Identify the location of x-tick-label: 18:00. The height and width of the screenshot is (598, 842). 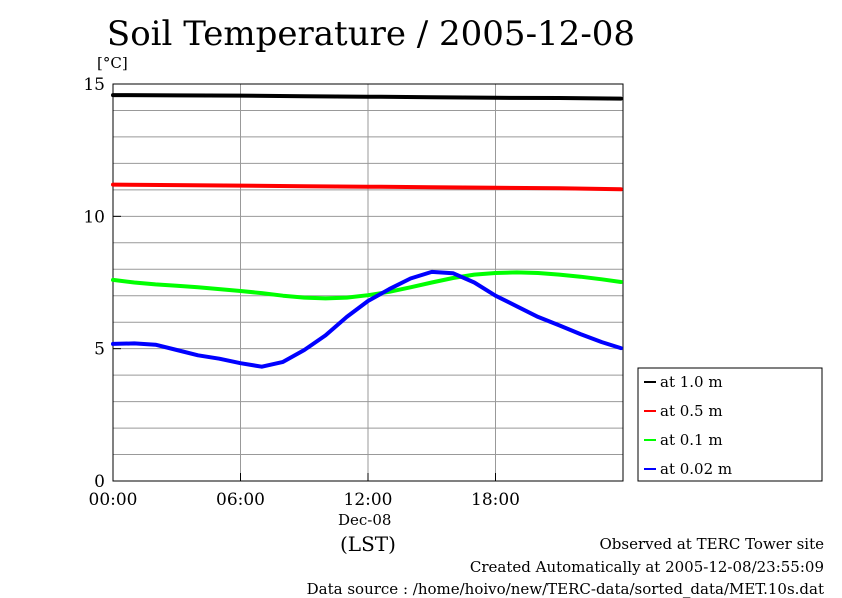
(495, 500).